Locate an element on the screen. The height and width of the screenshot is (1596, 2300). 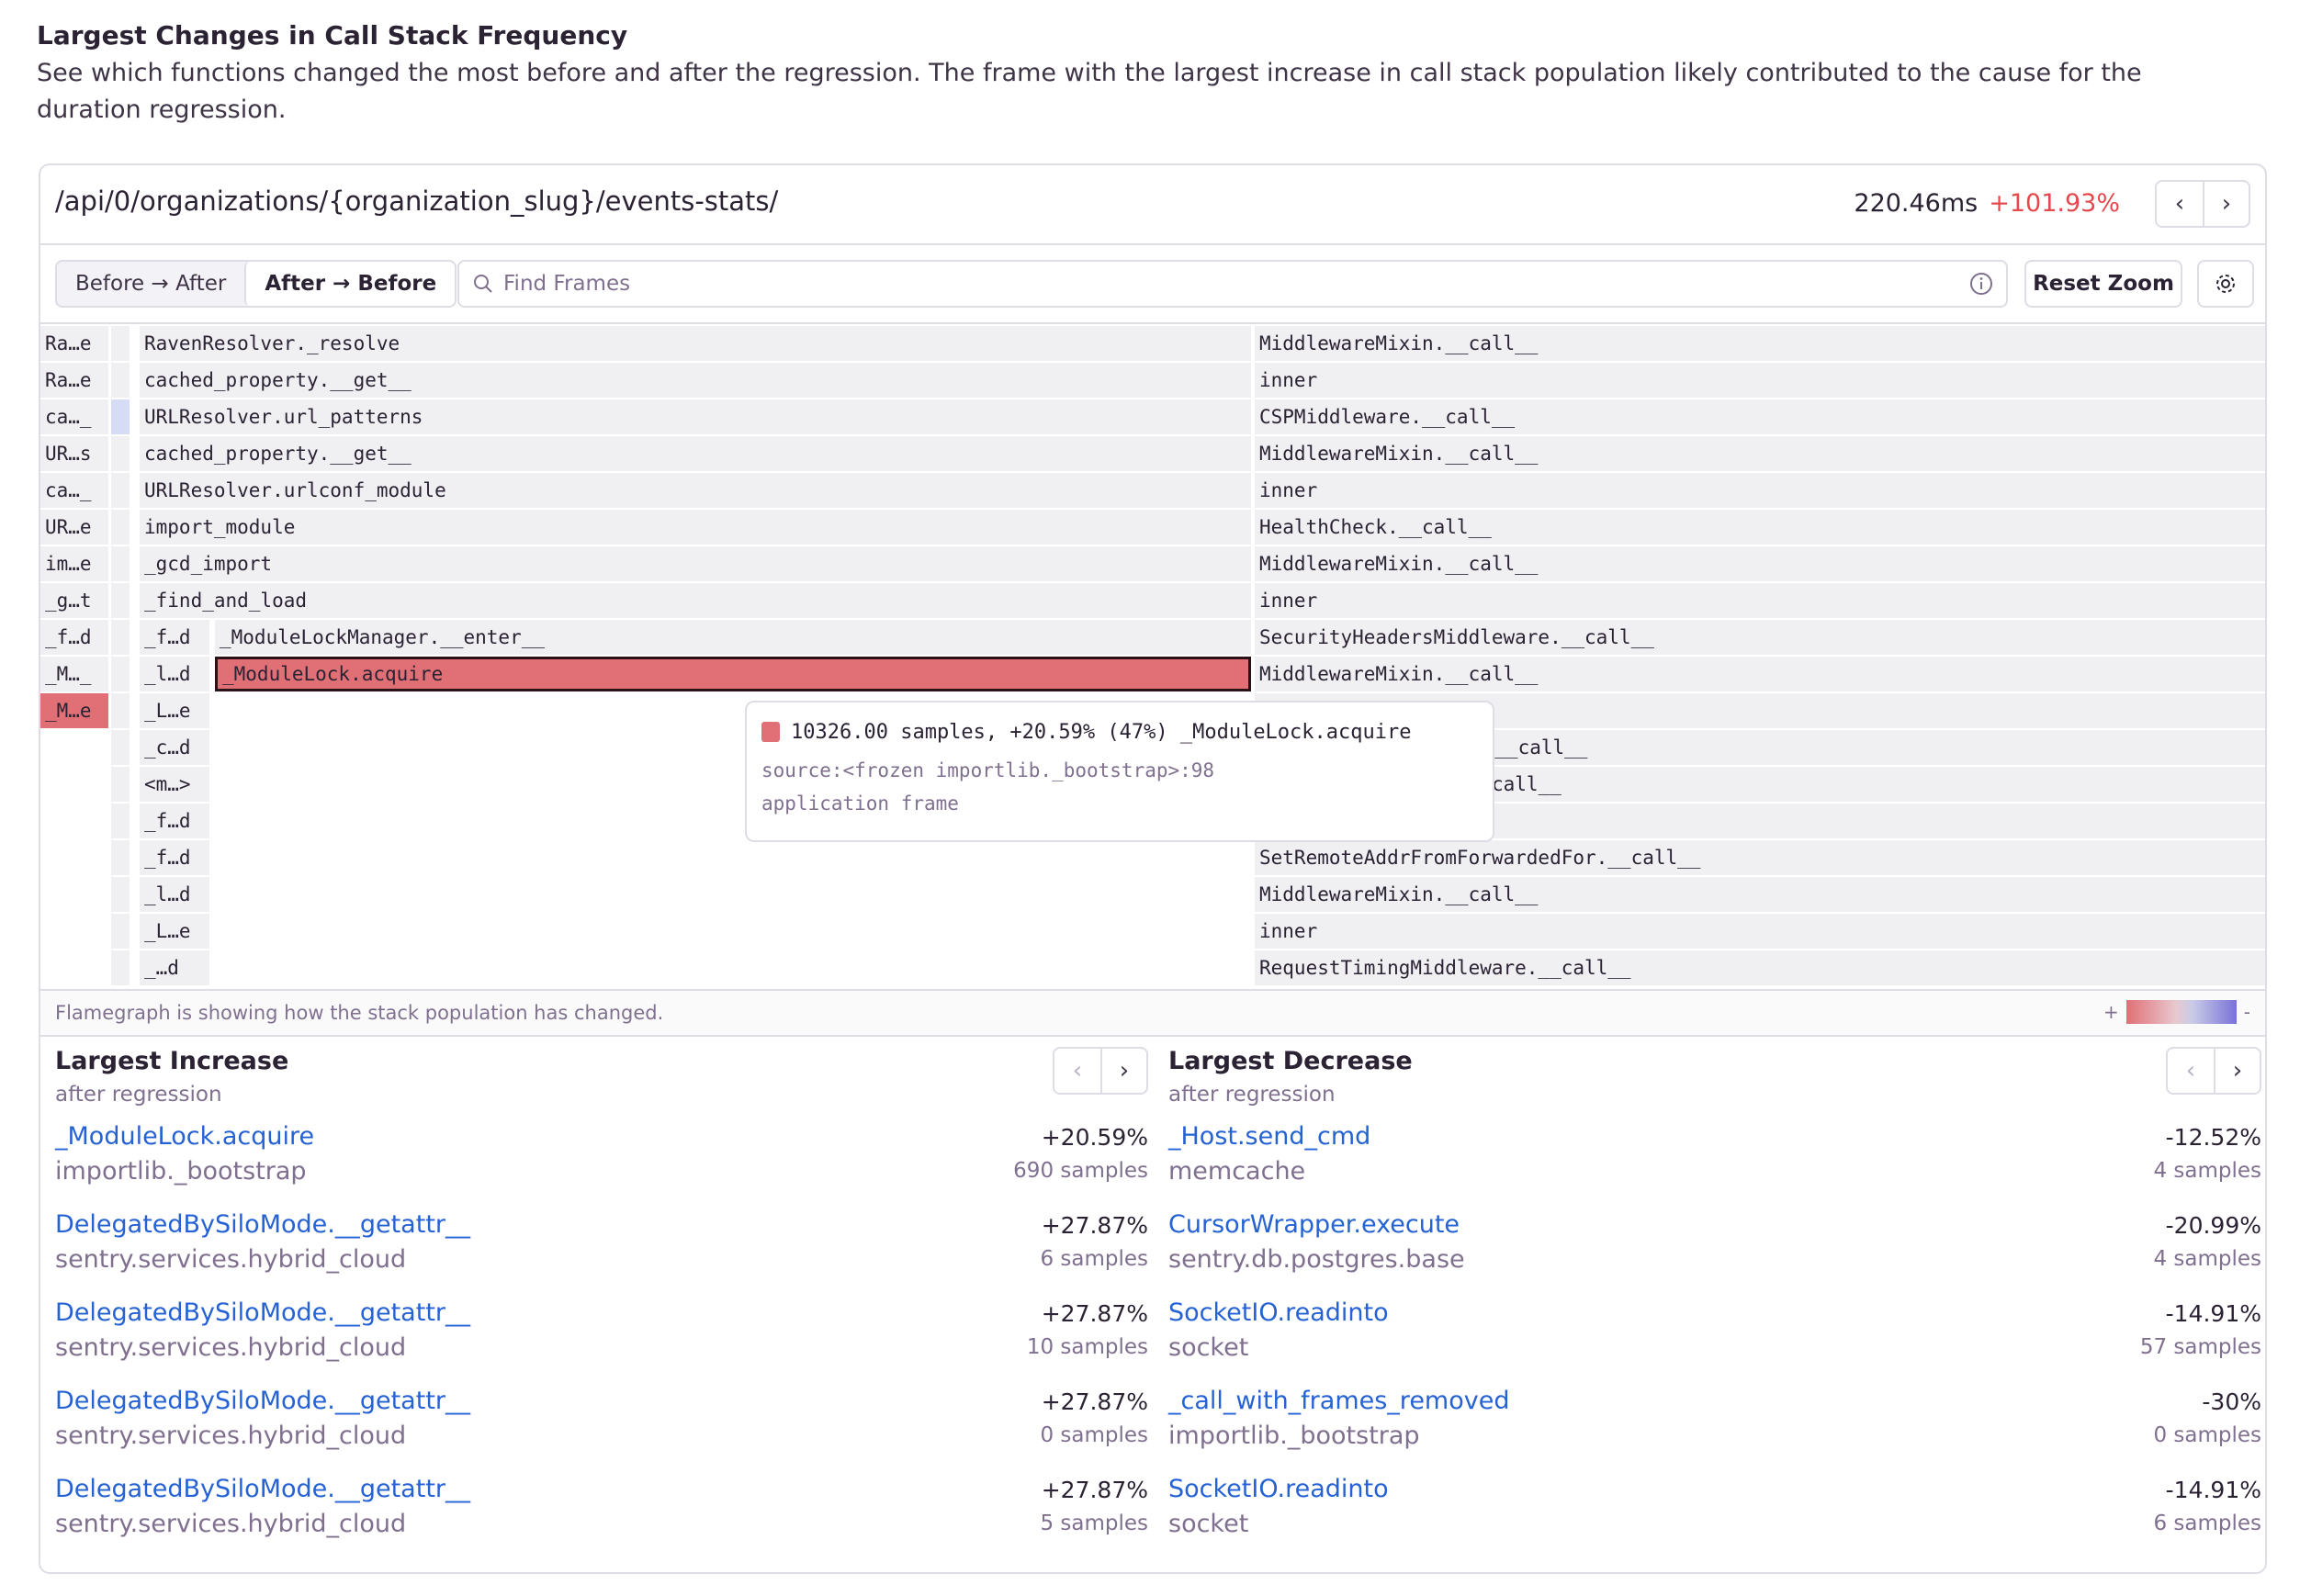
list-item: _Host.send_cmd memcache -12.52% 4 samples is located at coordinates (1714, 1166).